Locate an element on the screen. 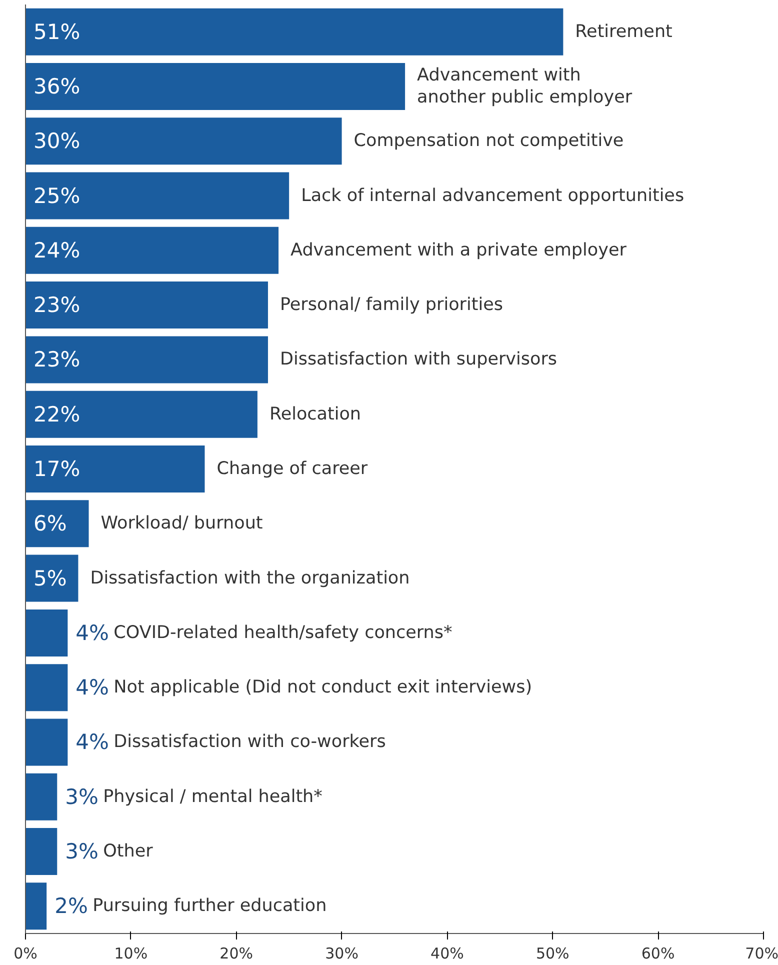 Image resolution: width=778 pixels, height=965 pixels. data-label: 5% is located at coordinates (50, 578).